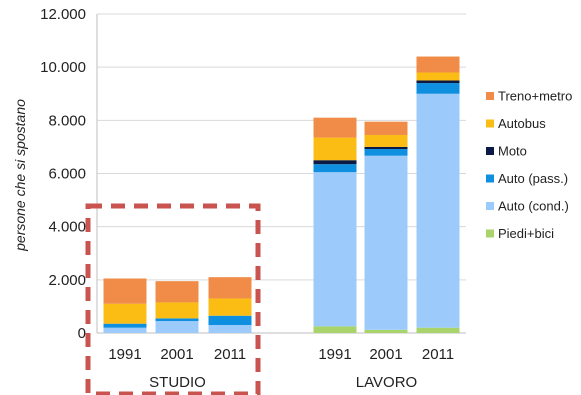  Describe the element at coordinates (522, 123) in the screenshot. I see `legend-label: Autobus` at that location.